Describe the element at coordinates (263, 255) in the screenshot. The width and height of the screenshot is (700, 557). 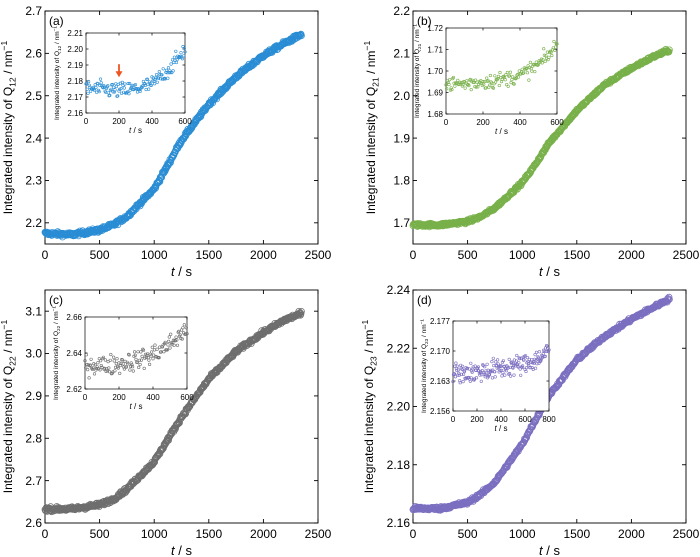
I see `main-x-tick-label: 2000` at that location.